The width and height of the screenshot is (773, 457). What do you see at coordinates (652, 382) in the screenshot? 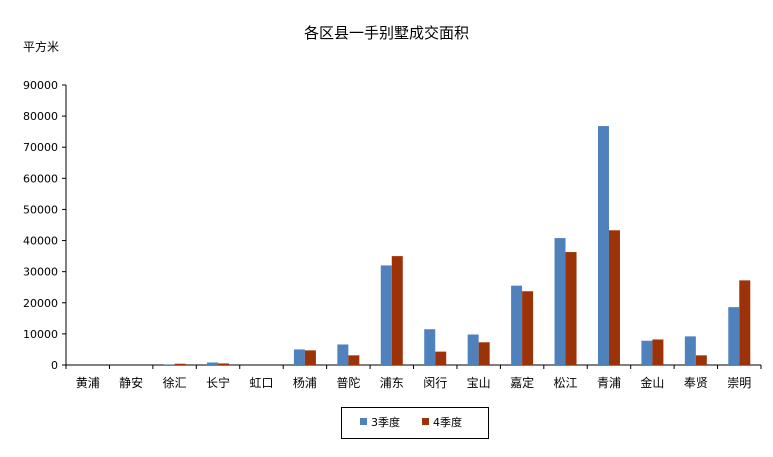
I see `x-tick-label-13: 金山` at bounding box center [652, 382].